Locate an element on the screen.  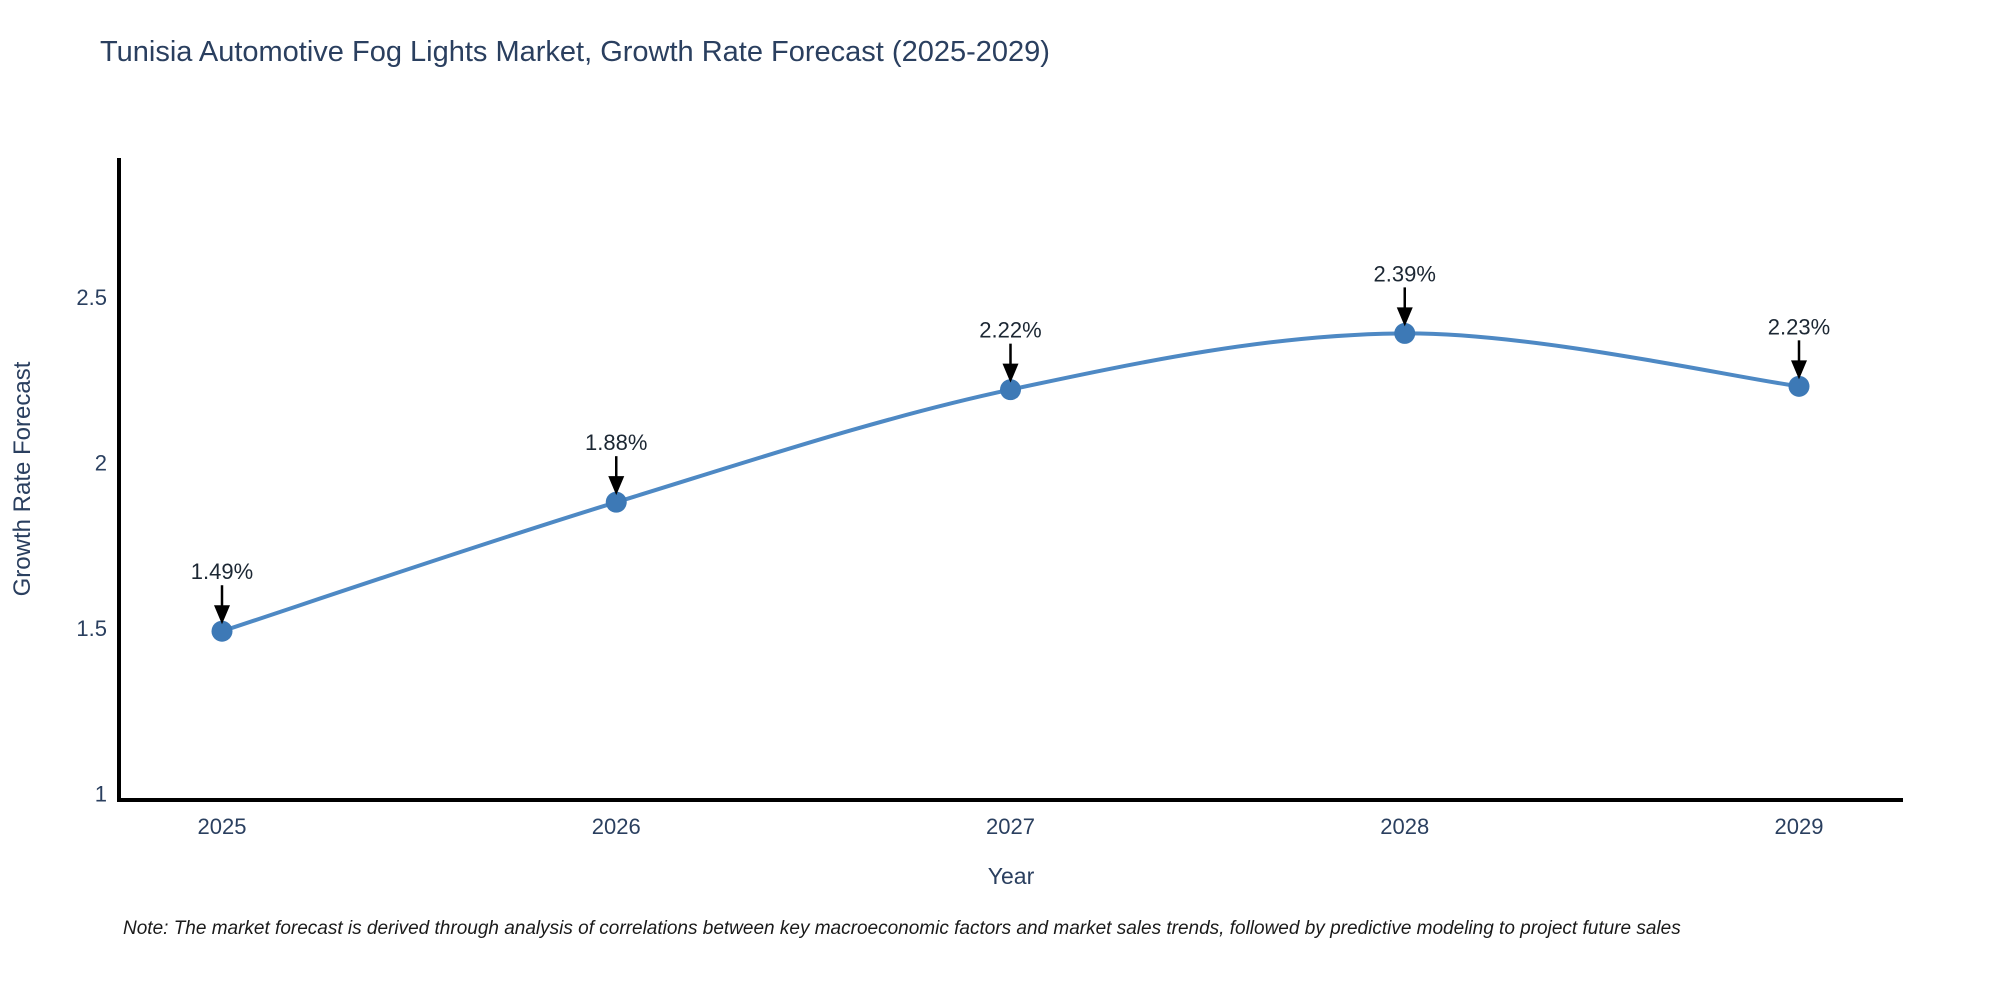
y-tick-label: 2.5 is located at coordinates (91, 297).